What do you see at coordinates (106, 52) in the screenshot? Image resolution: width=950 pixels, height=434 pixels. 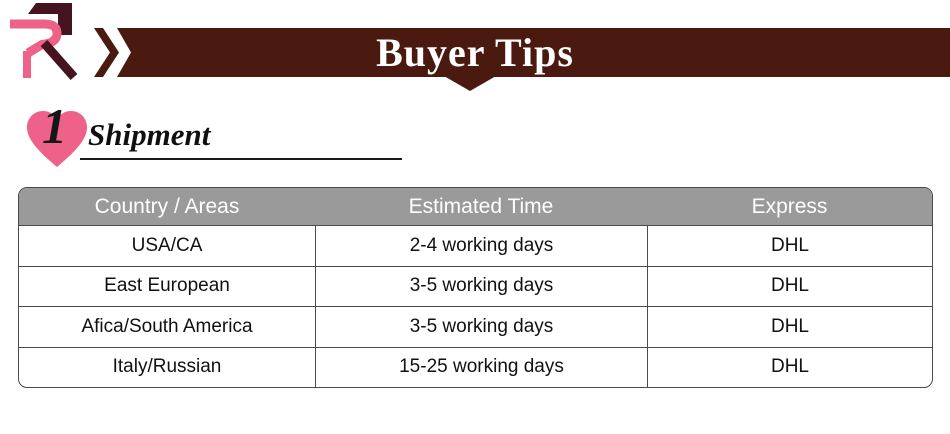 I see `chevron-right-icon` at bounding box center [106, 52].